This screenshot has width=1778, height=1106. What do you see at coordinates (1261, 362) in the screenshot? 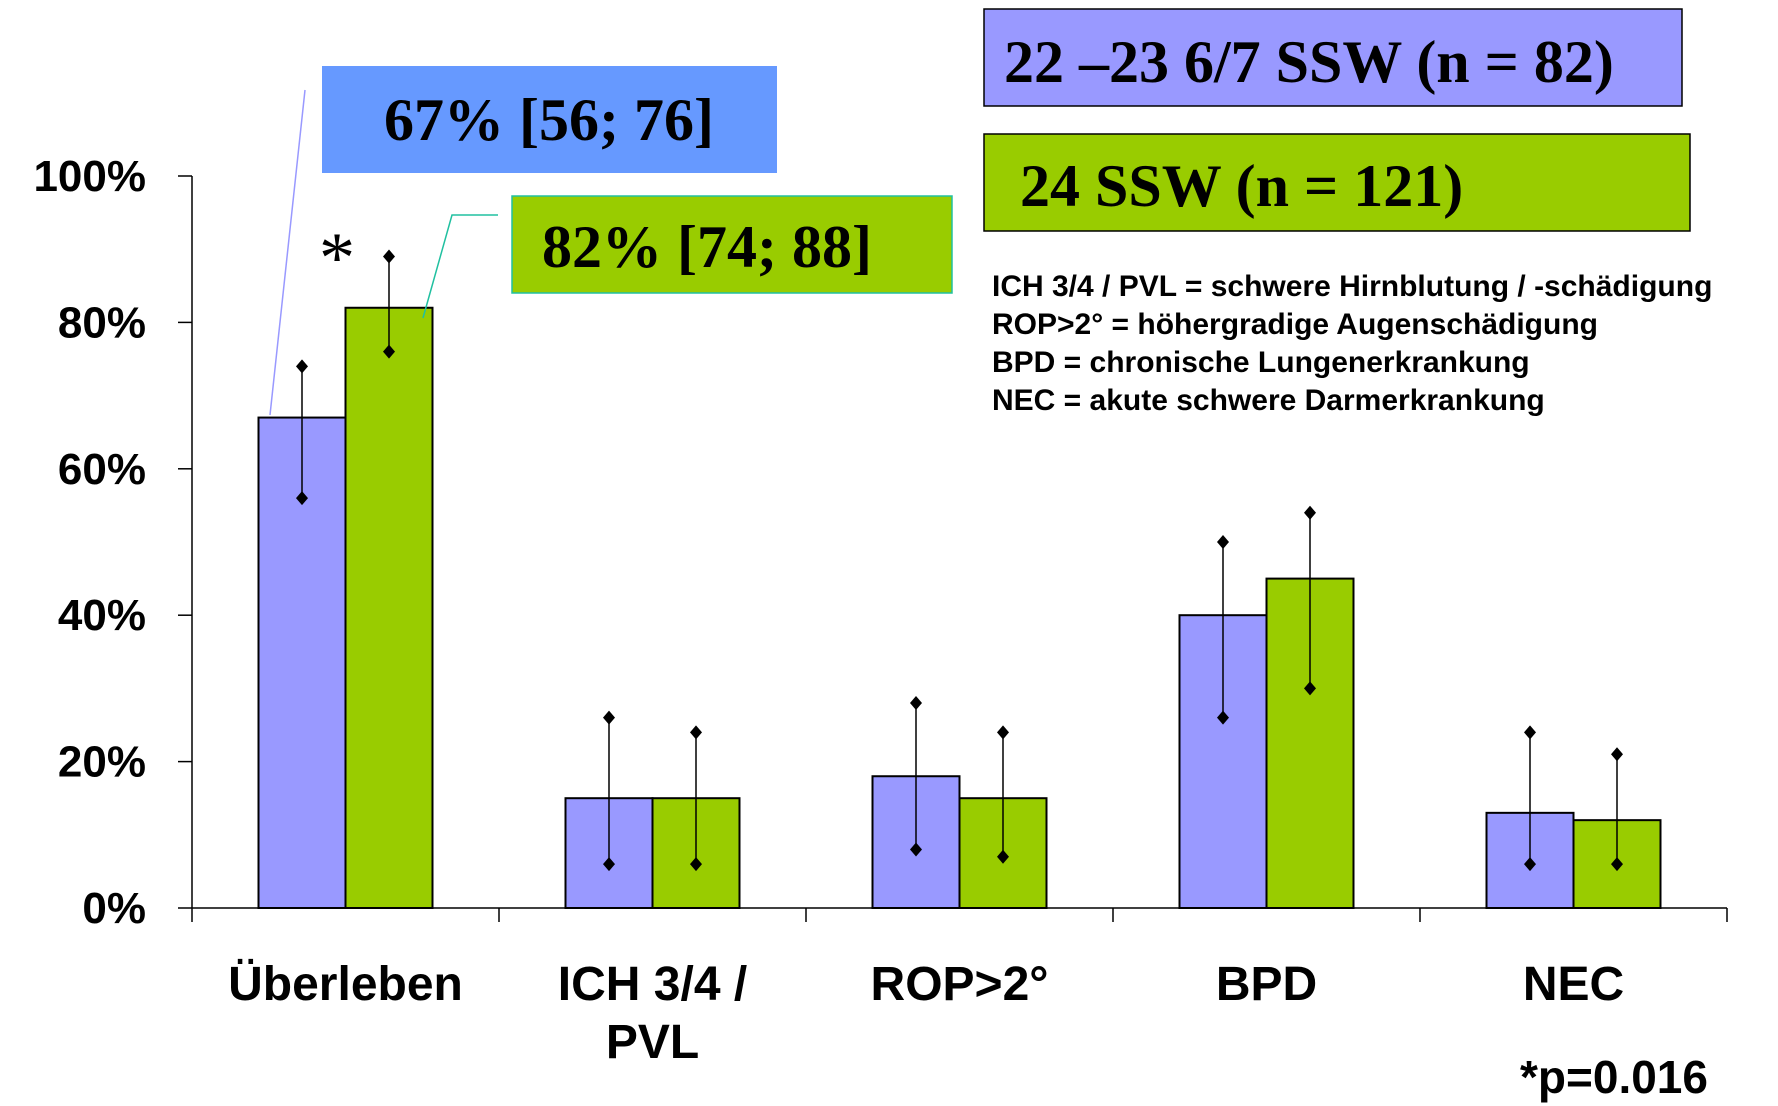
I see `note-line-3: BPD = chronische Lungenerkrankung` at bounding box center [1261, 362].